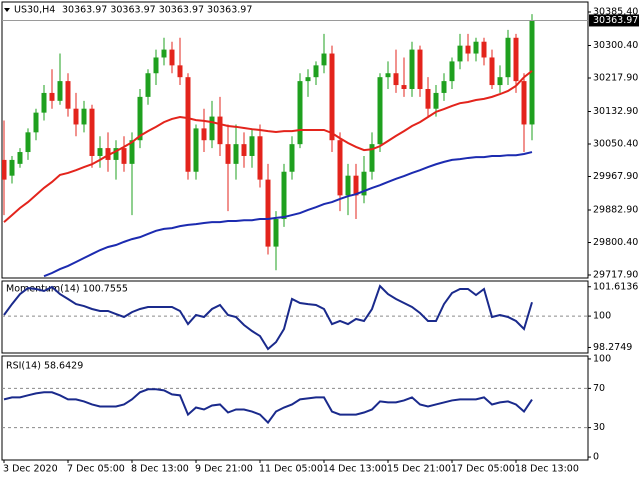  I want to click on y-tick-label: 100, so click(602, 316).